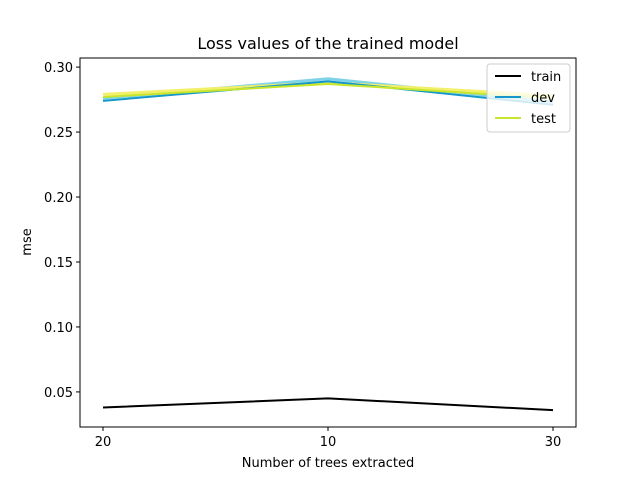 The image size is (640, 480). I want to click on x-axis: 20 10 30, so click(328, 438).